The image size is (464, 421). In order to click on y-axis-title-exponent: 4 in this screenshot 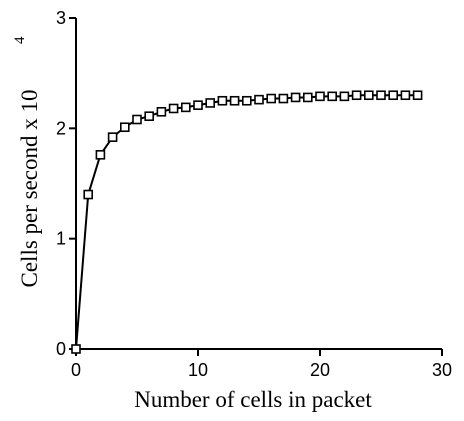, I will do `click(20, 40)`.